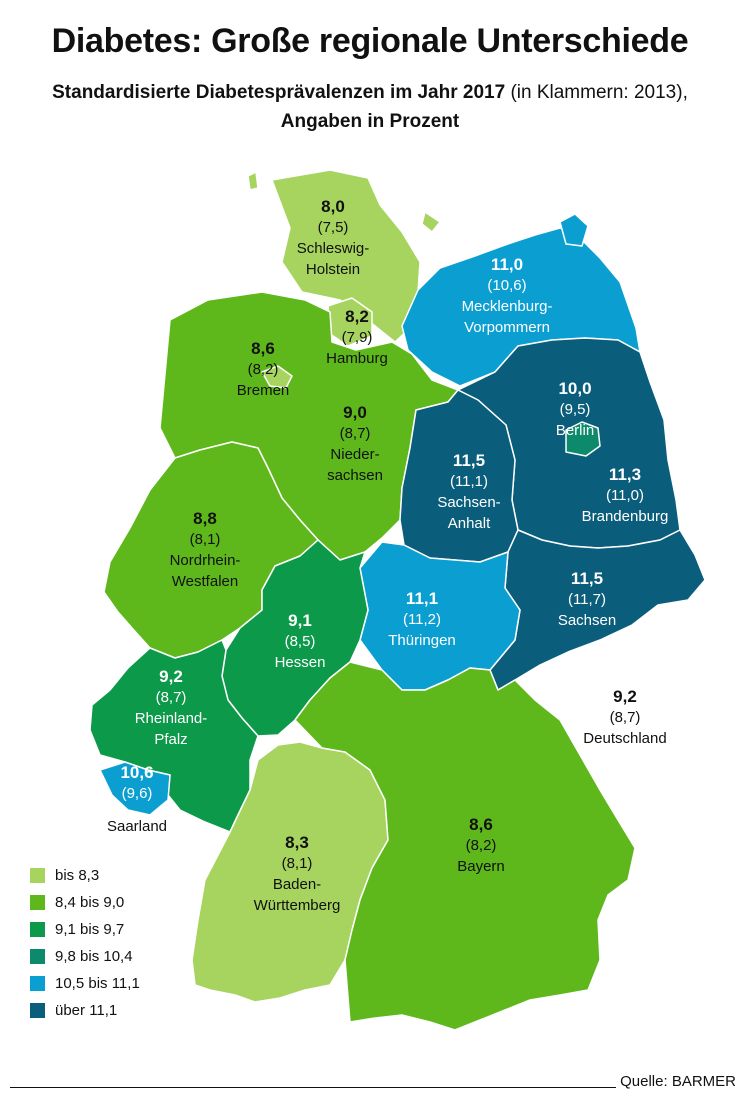 The width and height of the screenshot is (740, 1100). I want to click on name-hessen: Hessen, so click(300, 662).